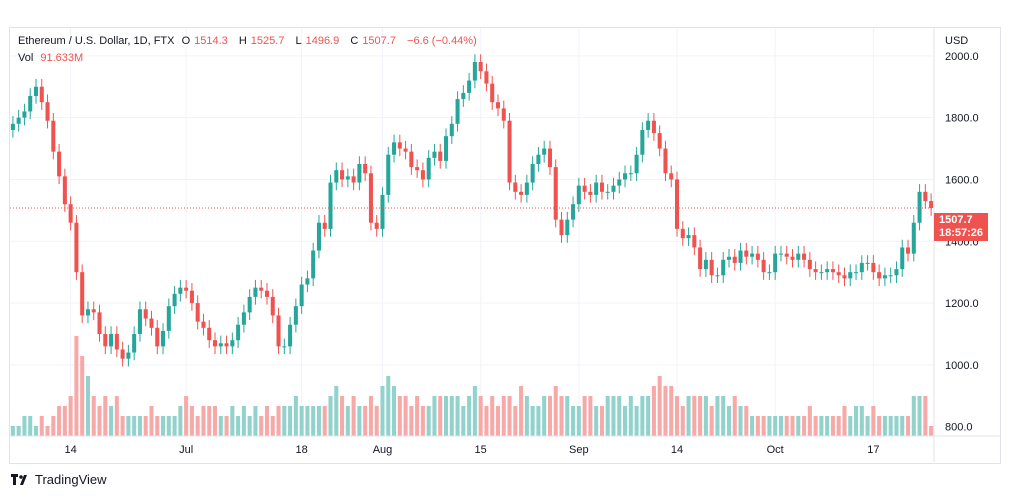 This screenshot has height=498, width=1012. Describe the element at coordinates (956, 41) in the screenshot. I see `currency-label: USD` at that location.